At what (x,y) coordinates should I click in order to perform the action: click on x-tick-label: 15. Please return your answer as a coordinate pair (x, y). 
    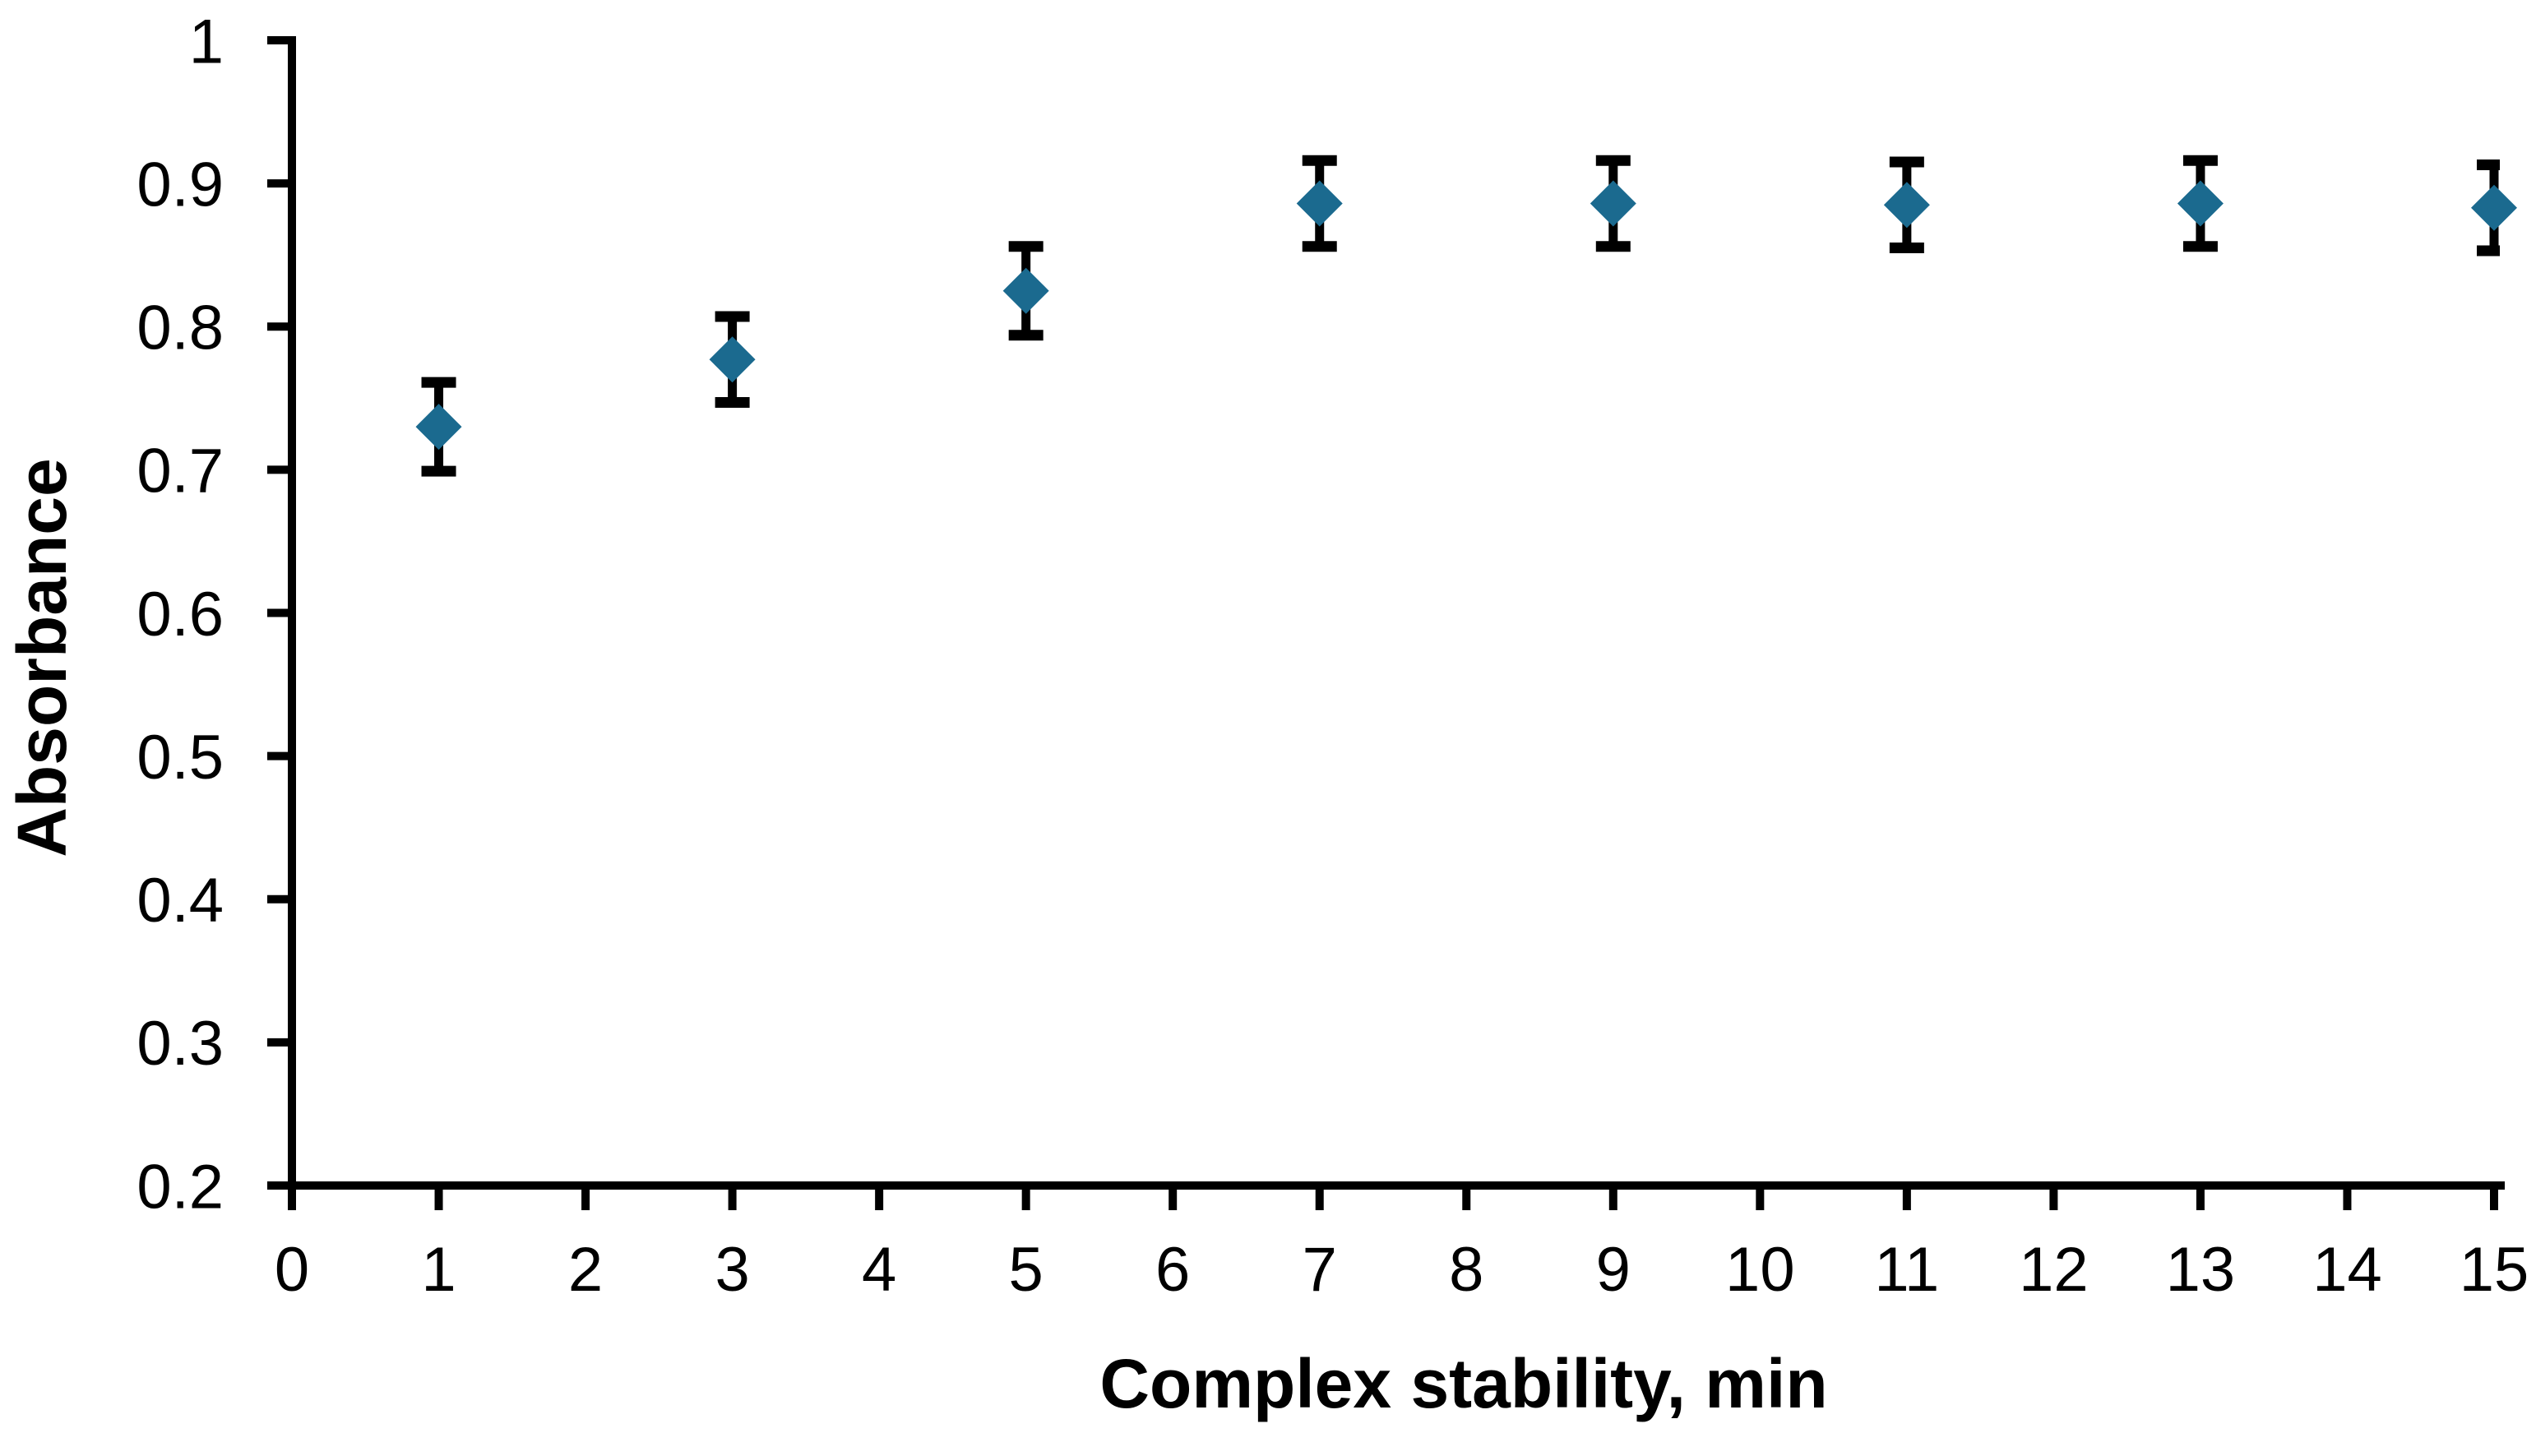
    Looking at the image, I should click on (2494, 1270).